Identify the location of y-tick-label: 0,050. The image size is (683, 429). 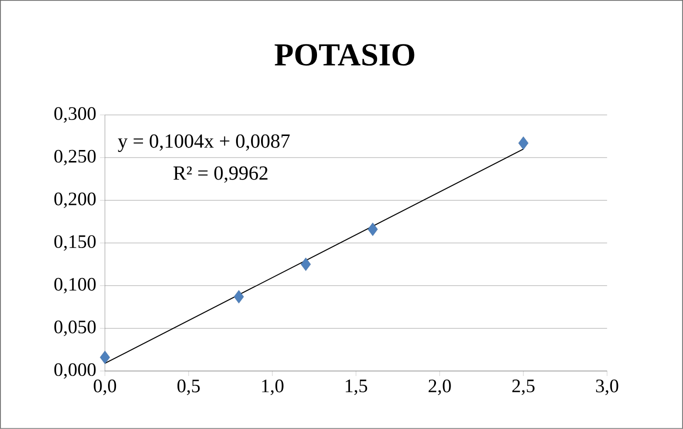
(75, 328).